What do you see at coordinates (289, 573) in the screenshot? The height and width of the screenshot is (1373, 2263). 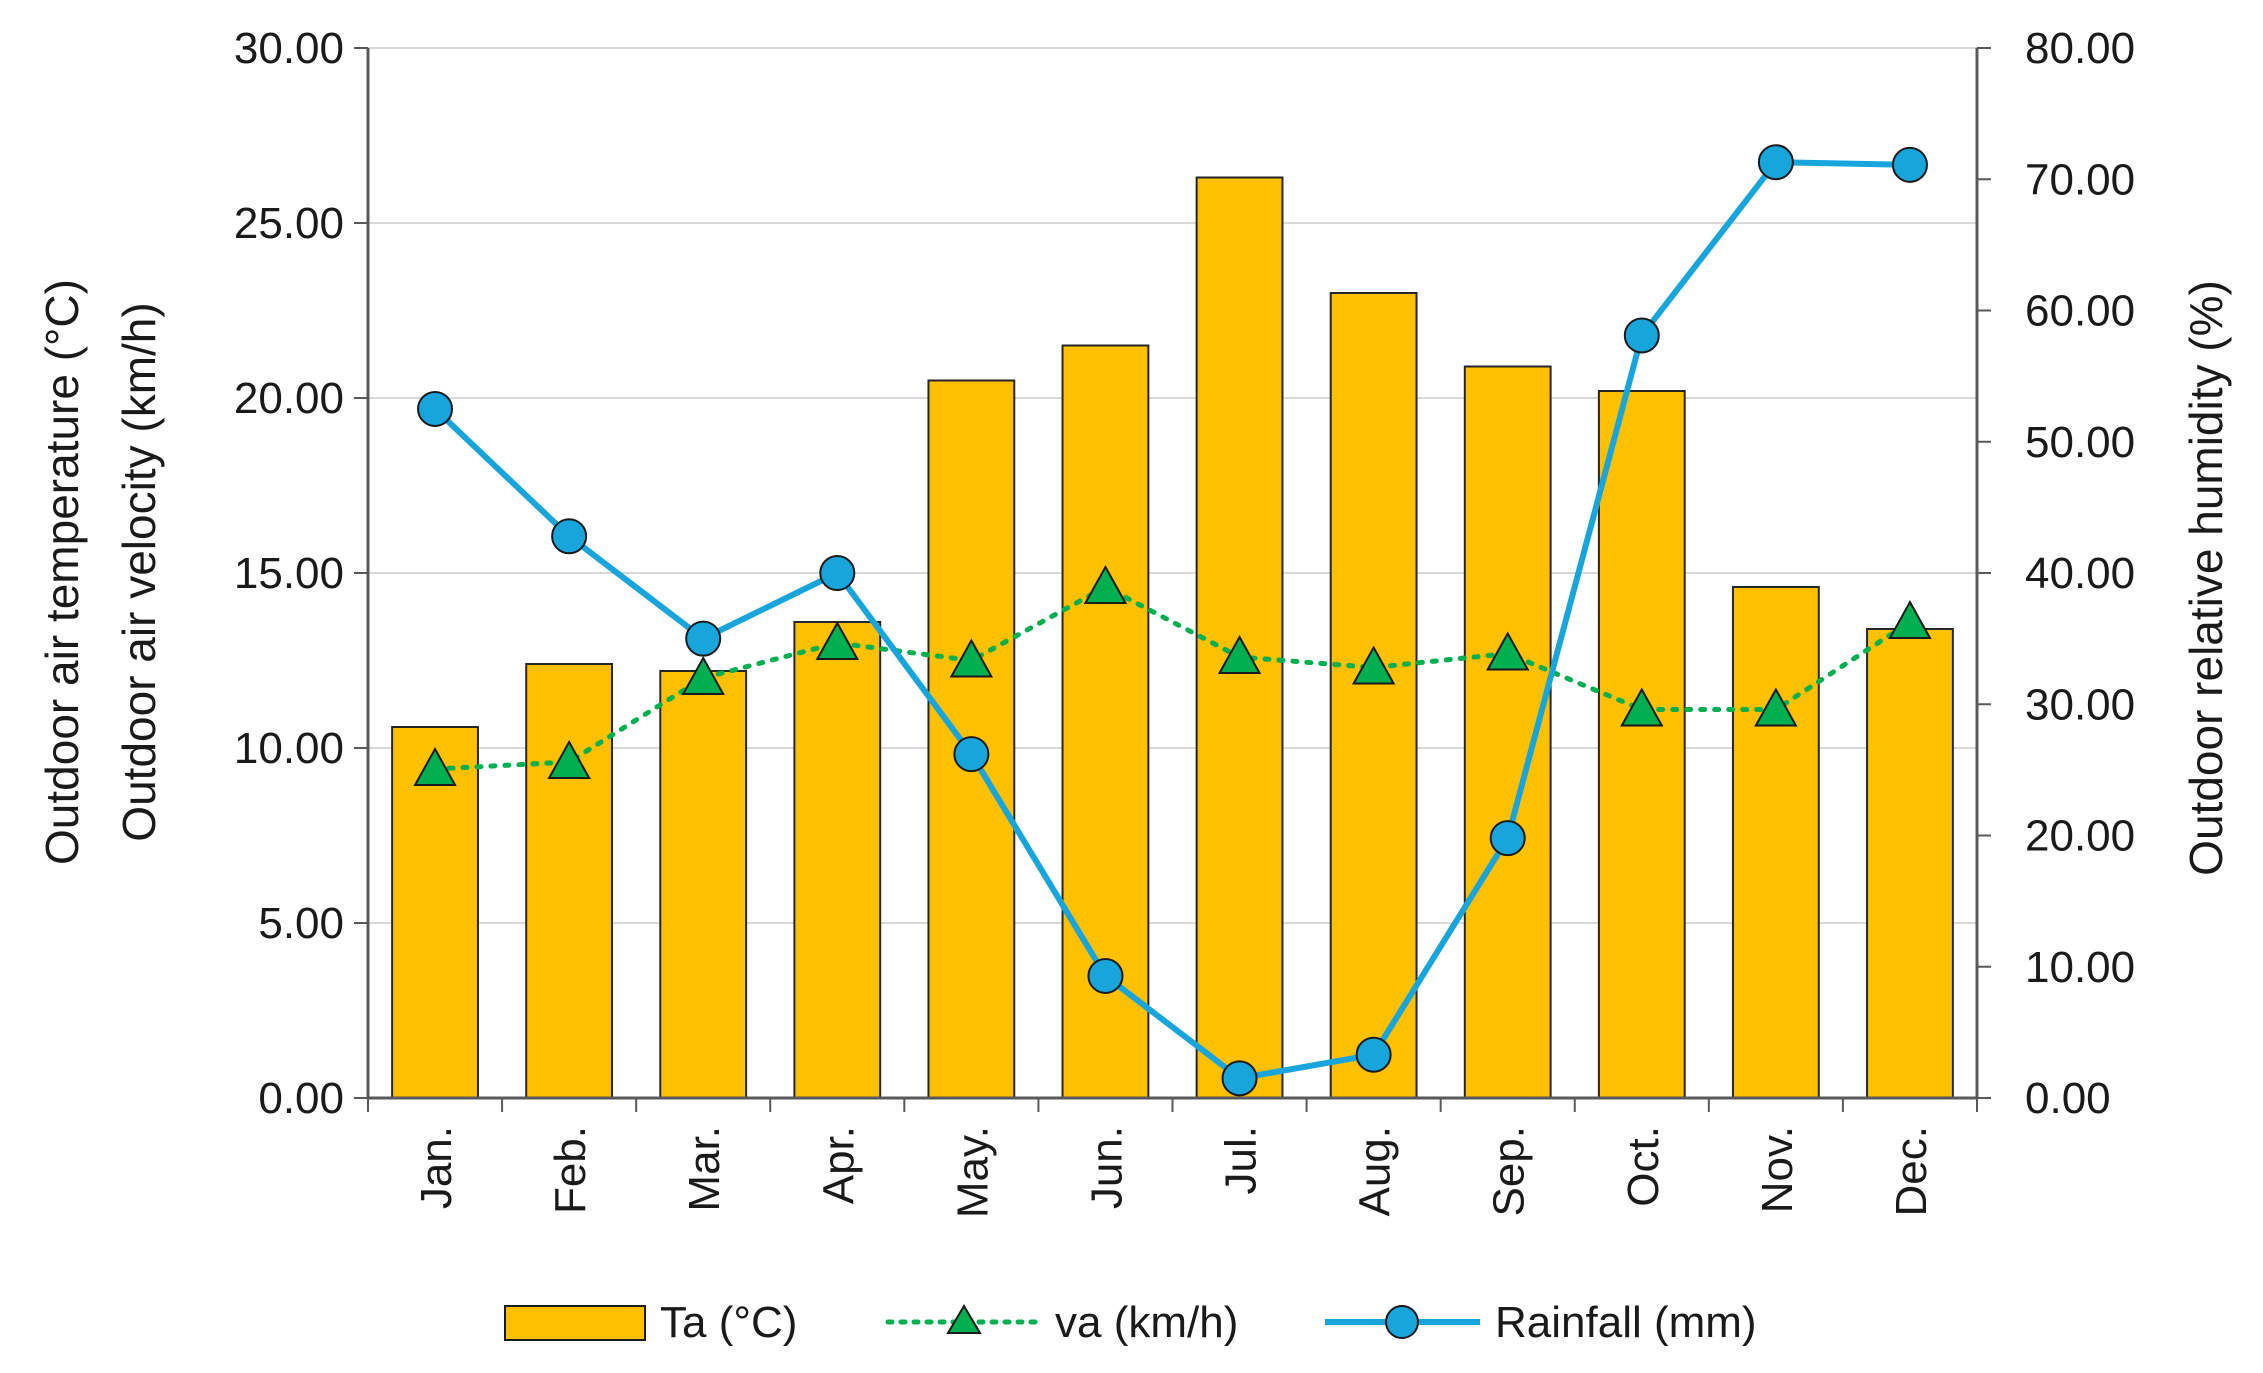 I see `left-tick-label-15-00: 15.00` at bounding box center [289, 573].